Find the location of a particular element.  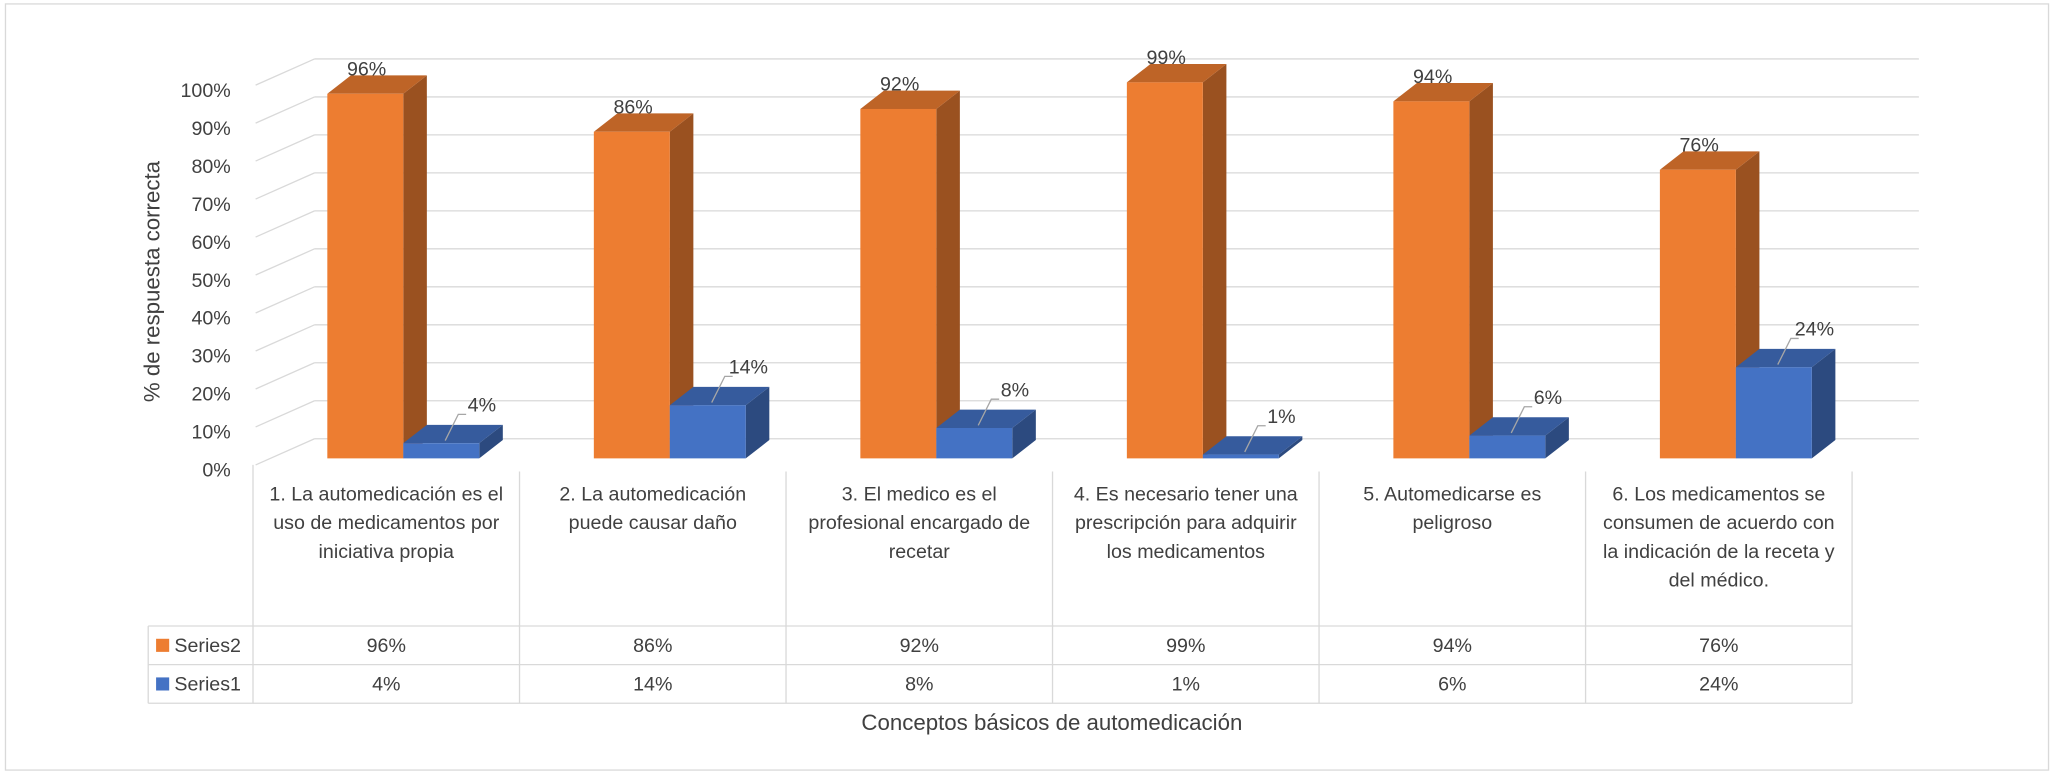

y-tick-label: 60% is located at coordinates (210, 243).